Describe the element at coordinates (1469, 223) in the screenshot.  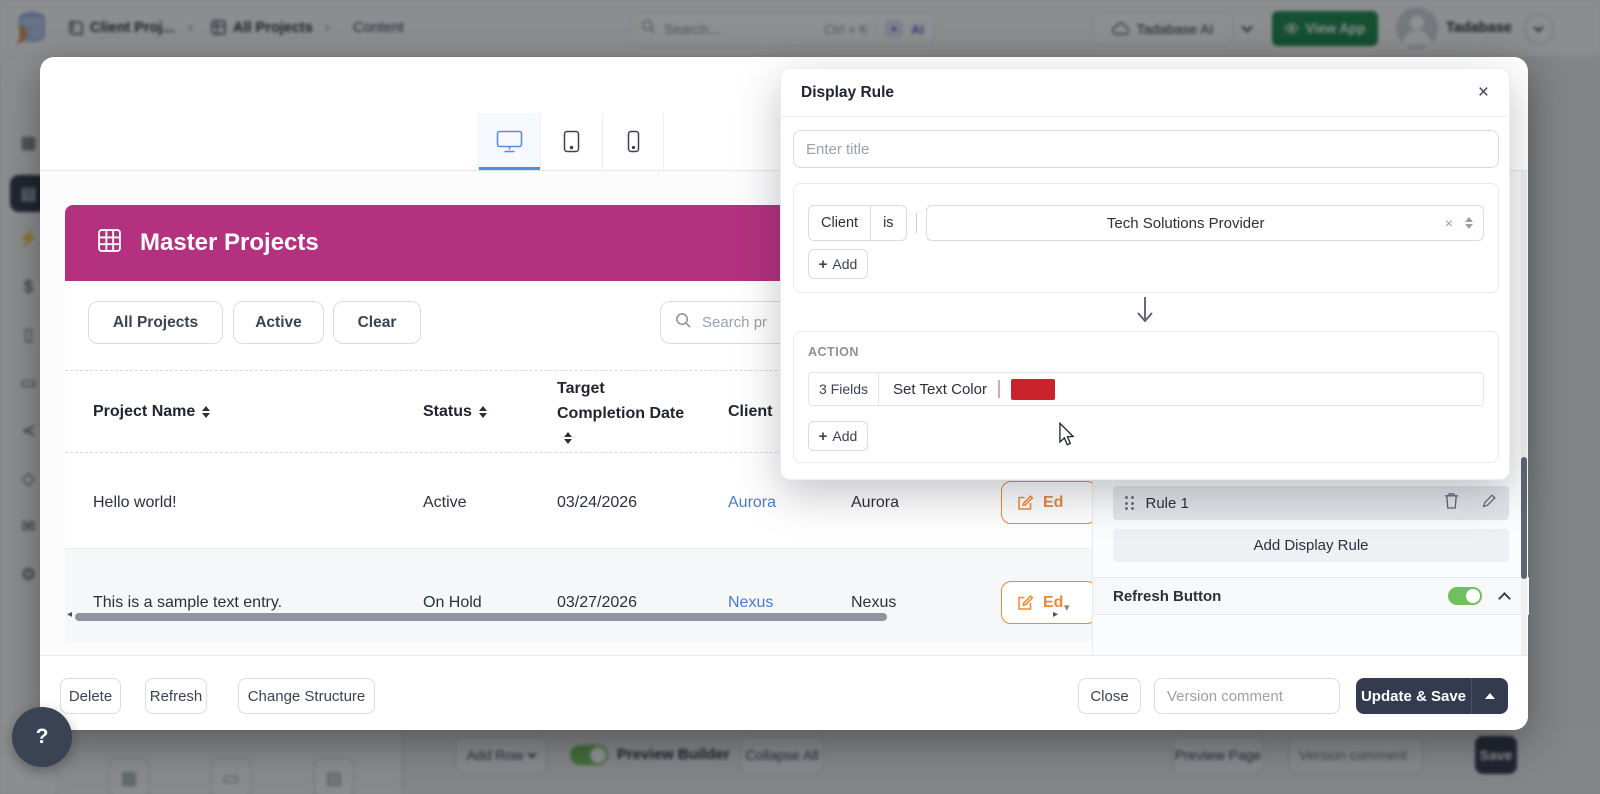
I see `select-caret-icon` at that location.